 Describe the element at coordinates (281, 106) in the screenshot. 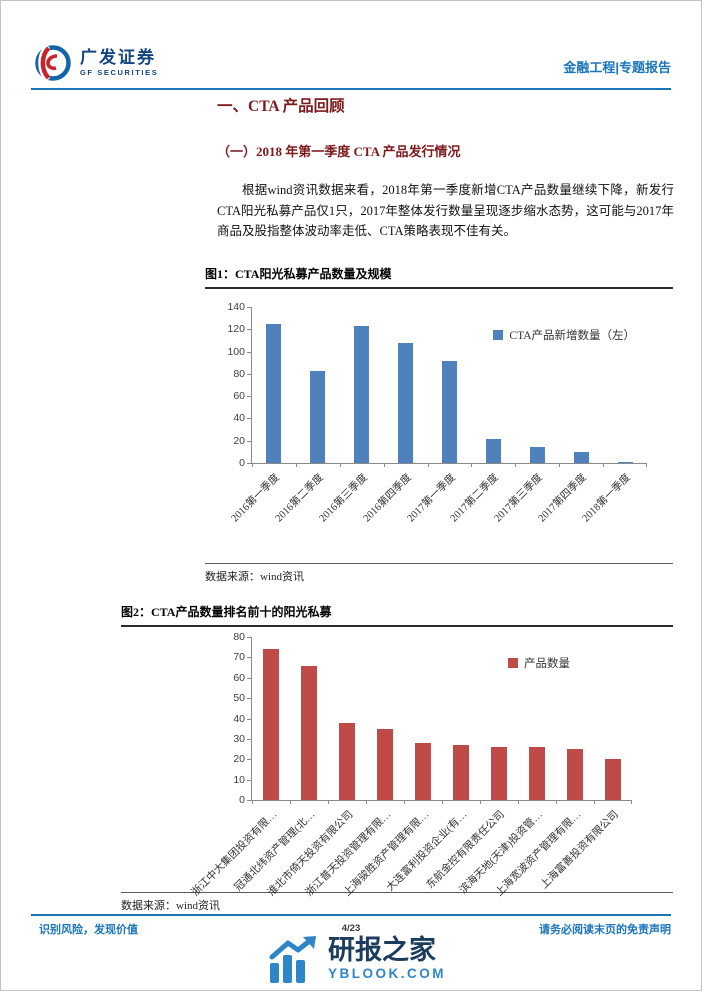

I see `section-title: 一、CTA 产品回顾` at that location.